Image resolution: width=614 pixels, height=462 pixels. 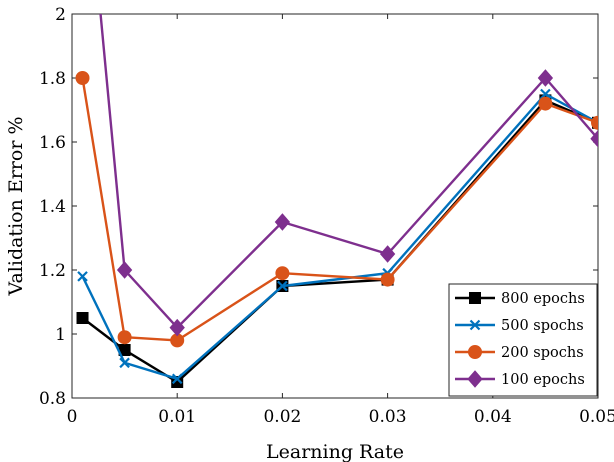 What do you see at coordinates (282, 417) in the screenshot?
I see `x-tick-label: 0.02` at bounding box center [282, 417].